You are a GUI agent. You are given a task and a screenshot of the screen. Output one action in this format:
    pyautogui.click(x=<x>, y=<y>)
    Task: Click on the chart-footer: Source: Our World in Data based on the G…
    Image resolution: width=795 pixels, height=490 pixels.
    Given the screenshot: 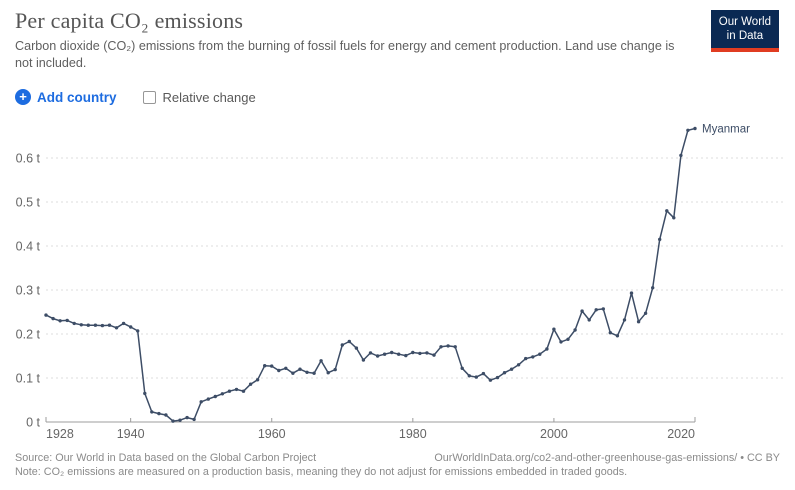 What is the action you would take?
    pyautogui.click(x=397, y=466)
    